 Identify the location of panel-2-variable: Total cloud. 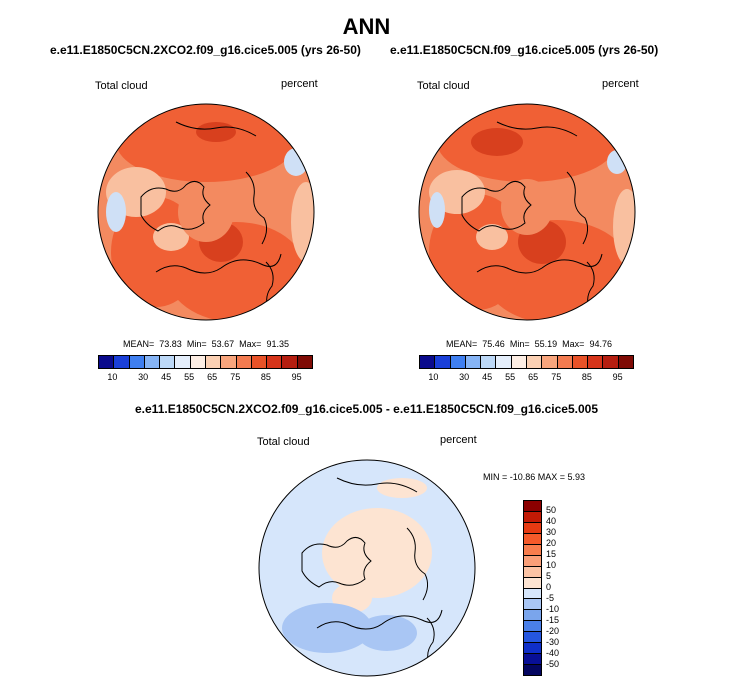
(443, 86).